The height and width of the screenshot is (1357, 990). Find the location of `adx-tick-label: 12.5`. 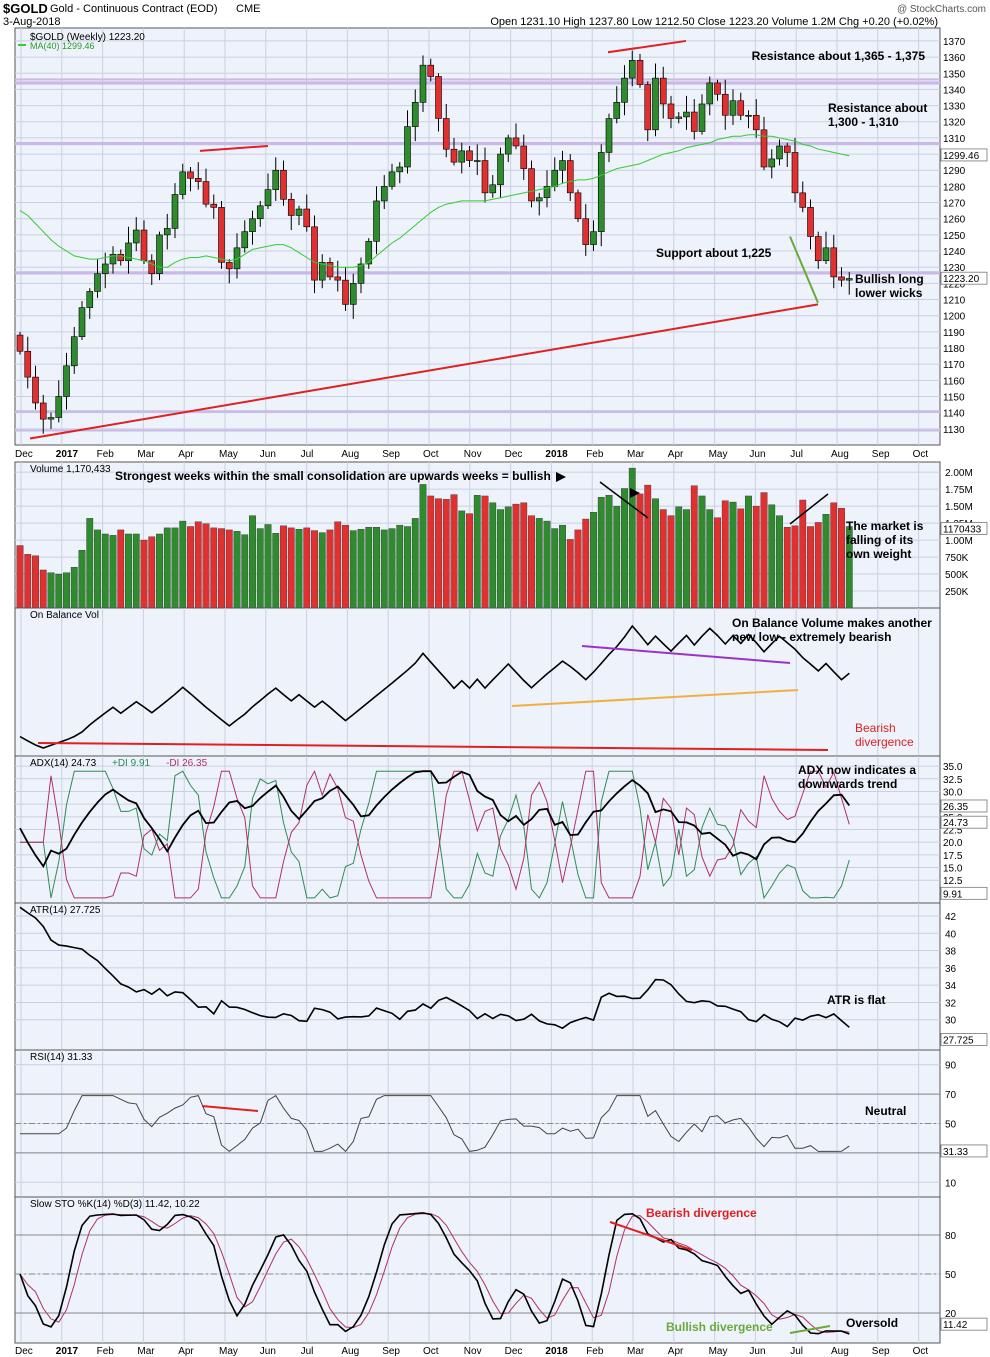

adx-tick-label: 12.5 is located at coordinates (953, 881).